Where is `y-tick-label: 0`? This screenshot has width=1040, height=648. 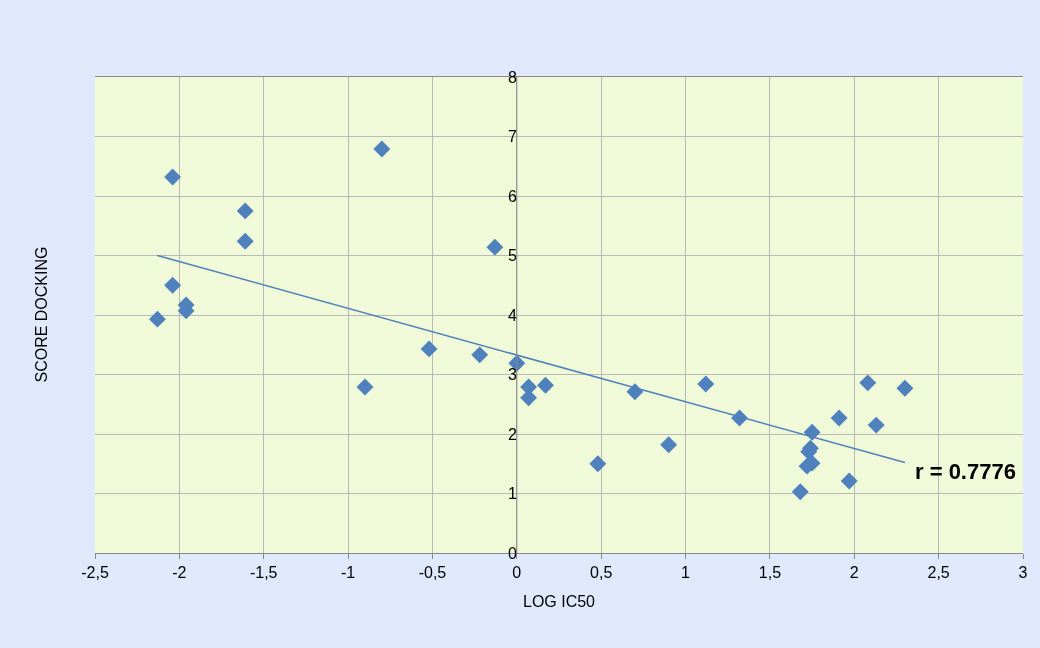
y-tick-label: 0 is located at coordinates (512, 553).